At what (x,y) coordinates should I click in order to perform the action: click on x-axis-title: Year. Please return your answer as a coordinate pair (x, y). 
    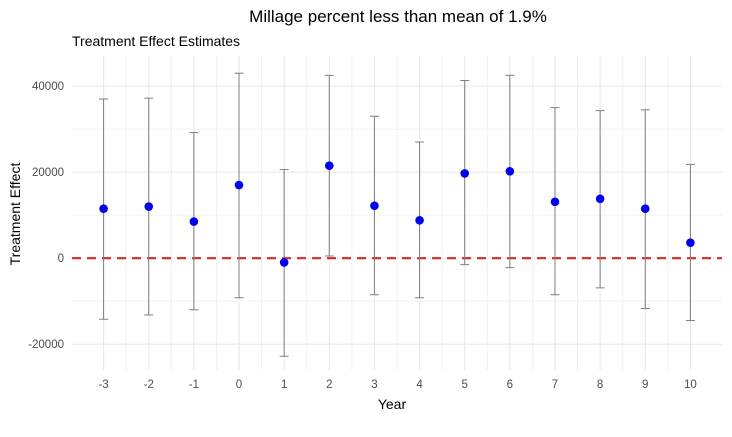
    Looking at the image, I should click on (392, 404).